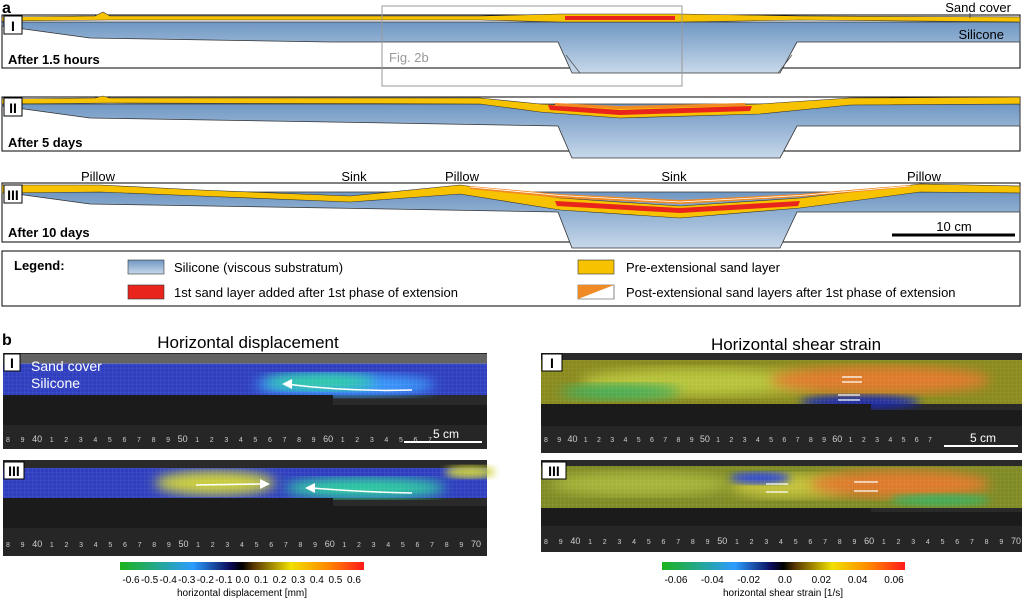 This screenshot has width=1024, height=608. Describe the element at coordinates (706, 517) in the screenshot. I see `shear-III-silicone-dark` at that location.